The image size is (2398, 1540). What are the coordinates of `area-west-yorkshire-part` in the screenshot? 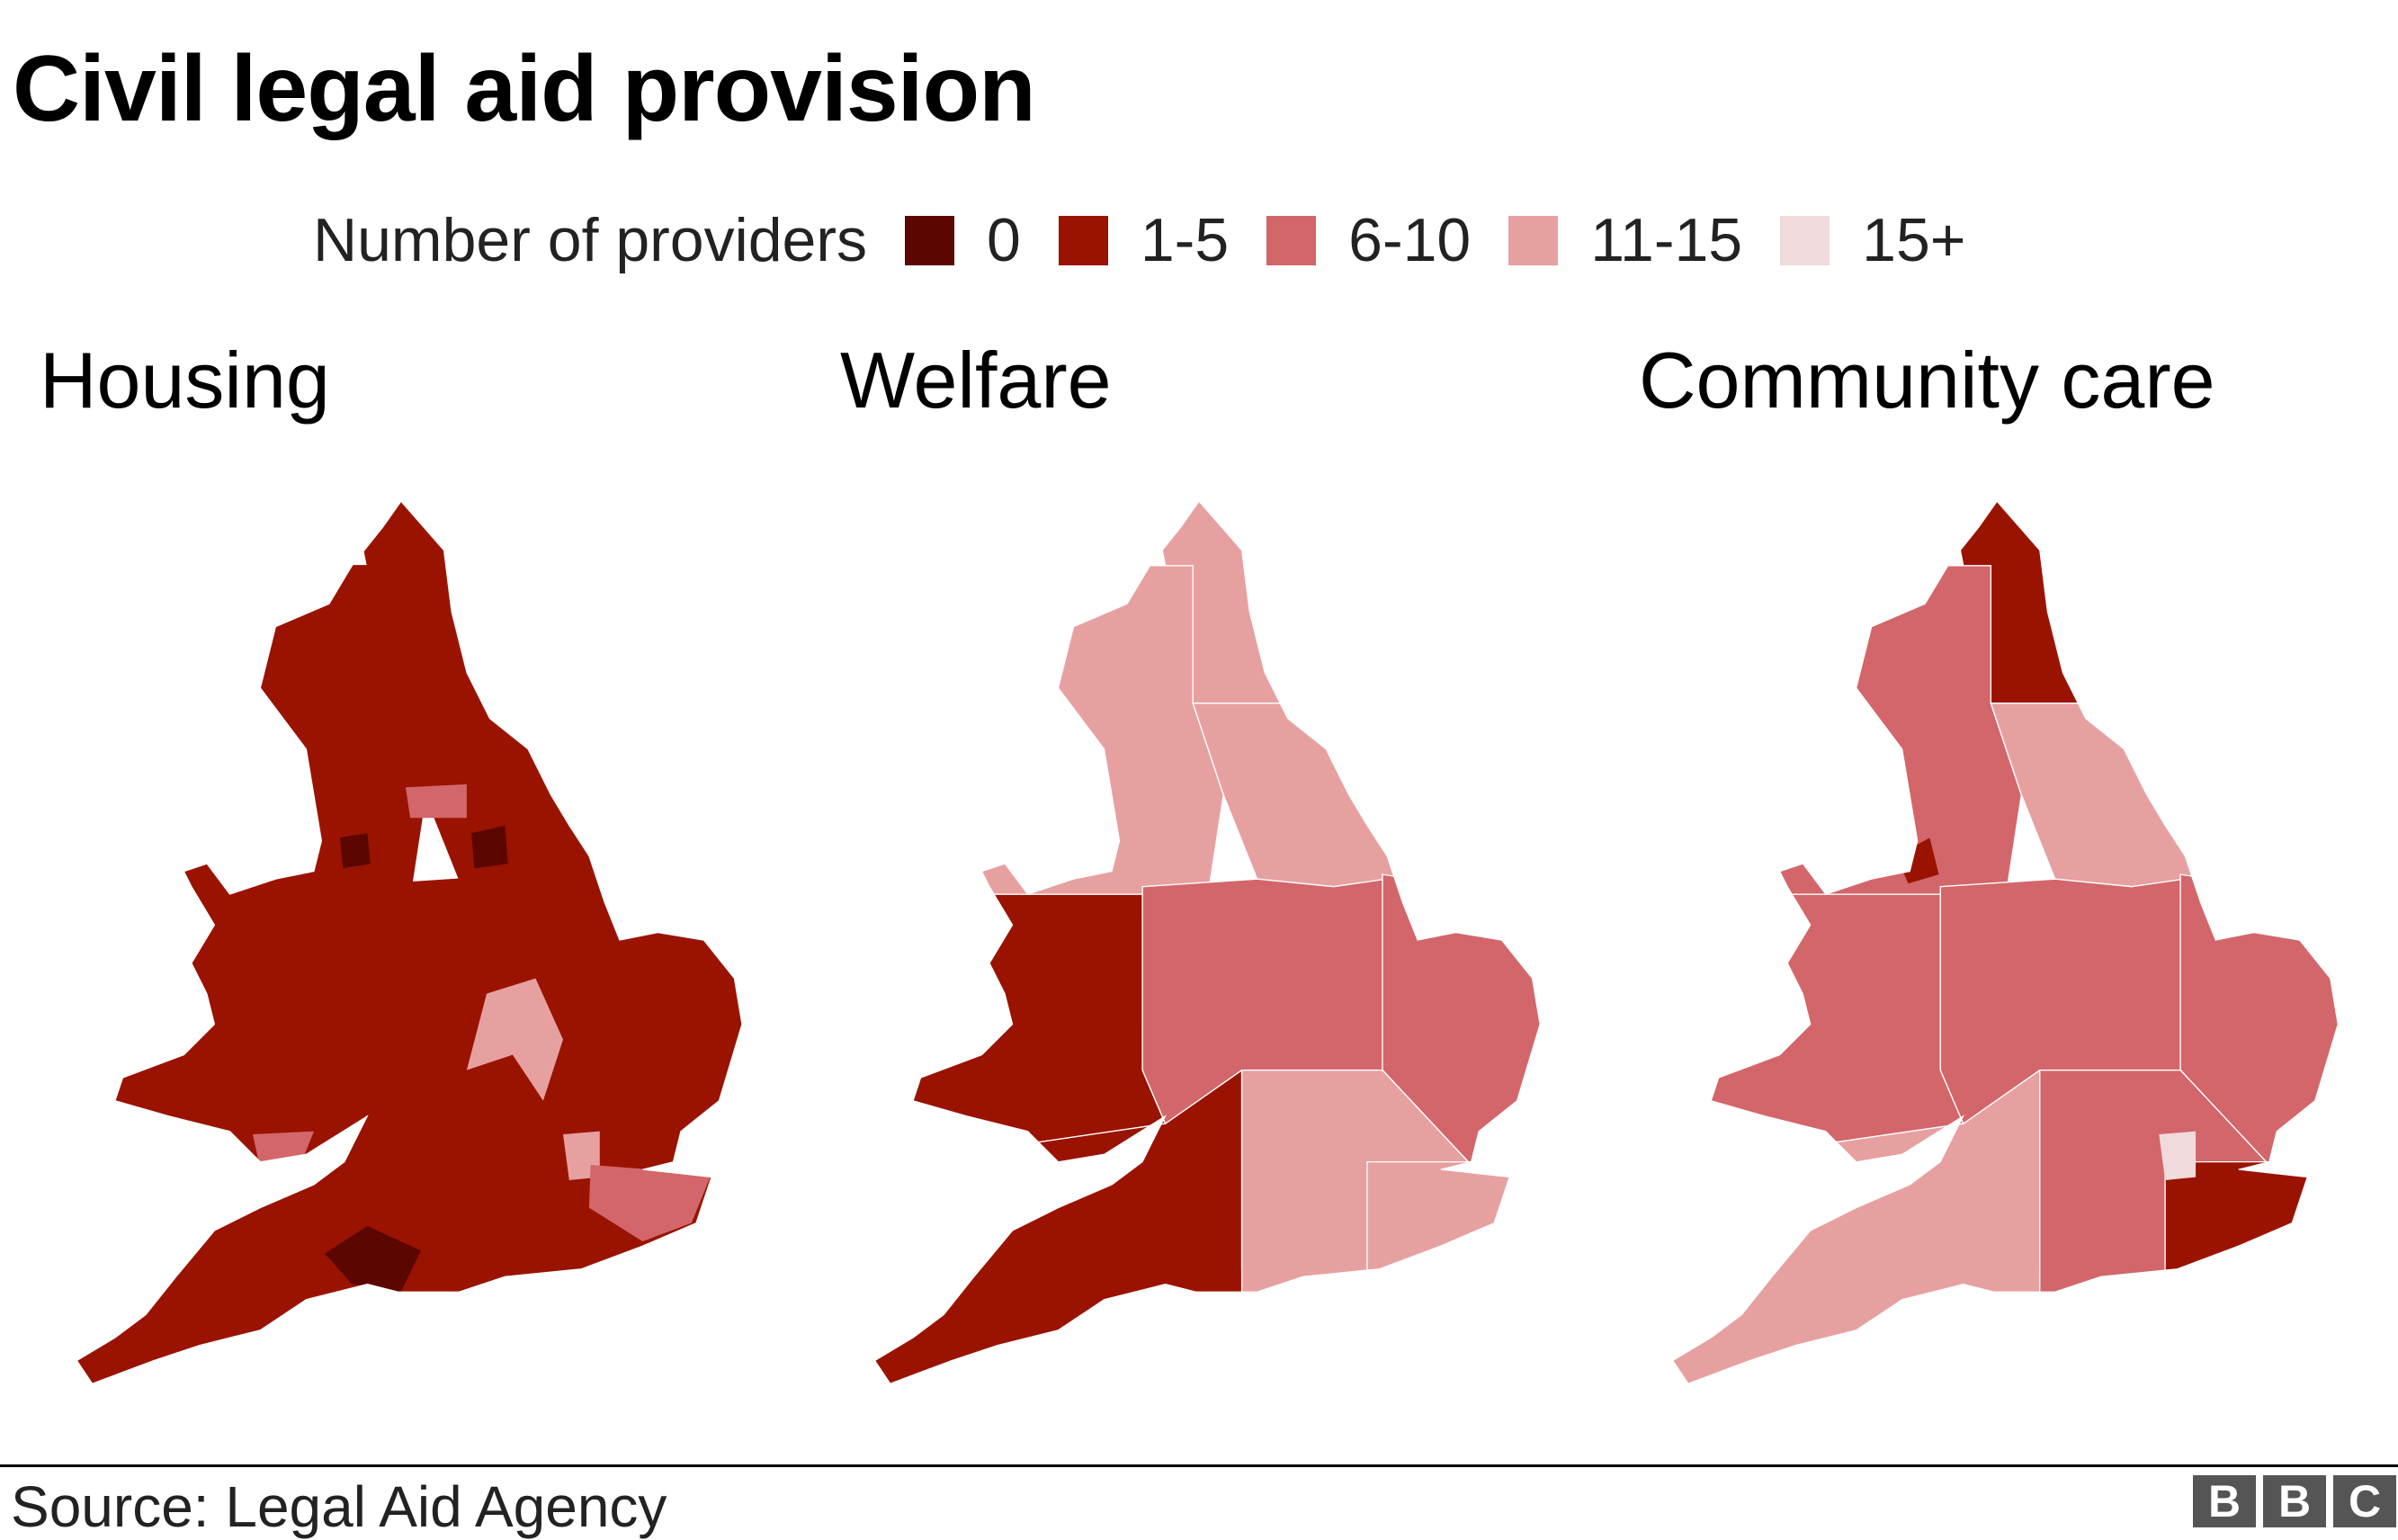 It's located at (436, 801).